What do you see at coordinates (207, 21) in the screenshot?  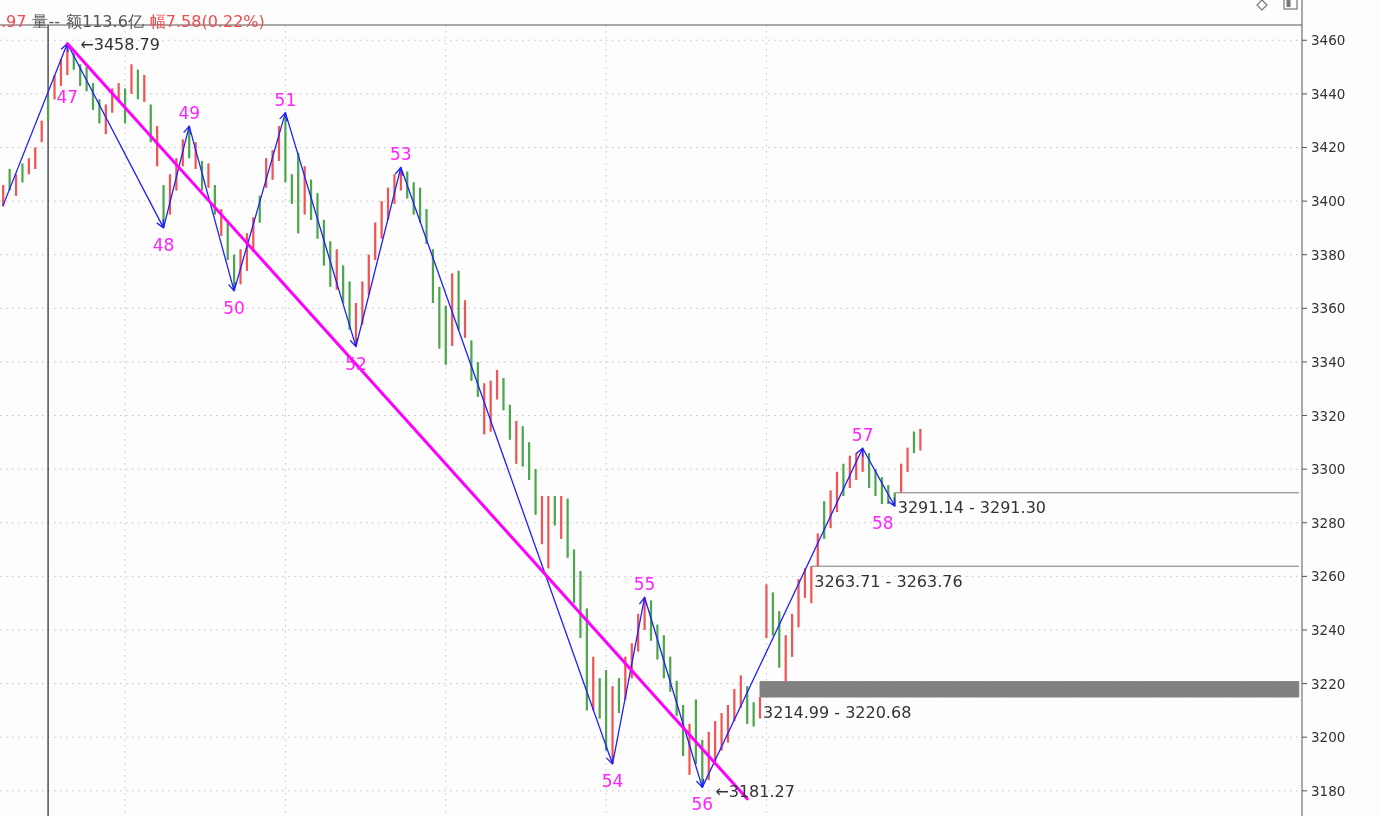 I see `header-note: 幅7.58(0.22%)` at bounding box center [207, 21].